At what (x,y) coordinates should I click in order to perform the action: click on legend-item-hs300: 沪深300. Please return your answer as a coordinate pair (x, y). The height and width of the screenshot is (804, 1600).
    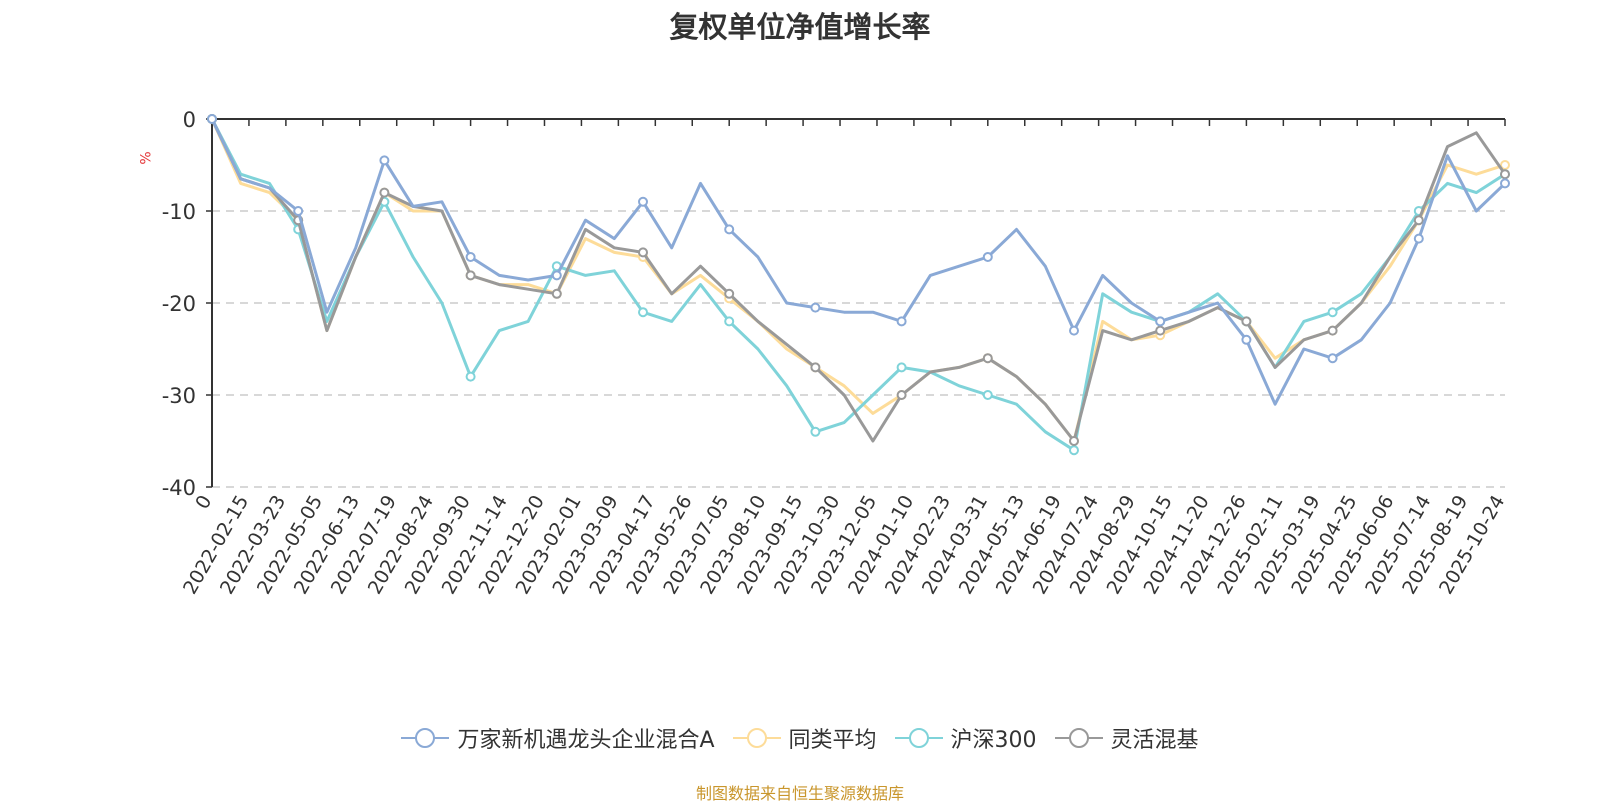
    Looking at the image, I should click on (965, 738).